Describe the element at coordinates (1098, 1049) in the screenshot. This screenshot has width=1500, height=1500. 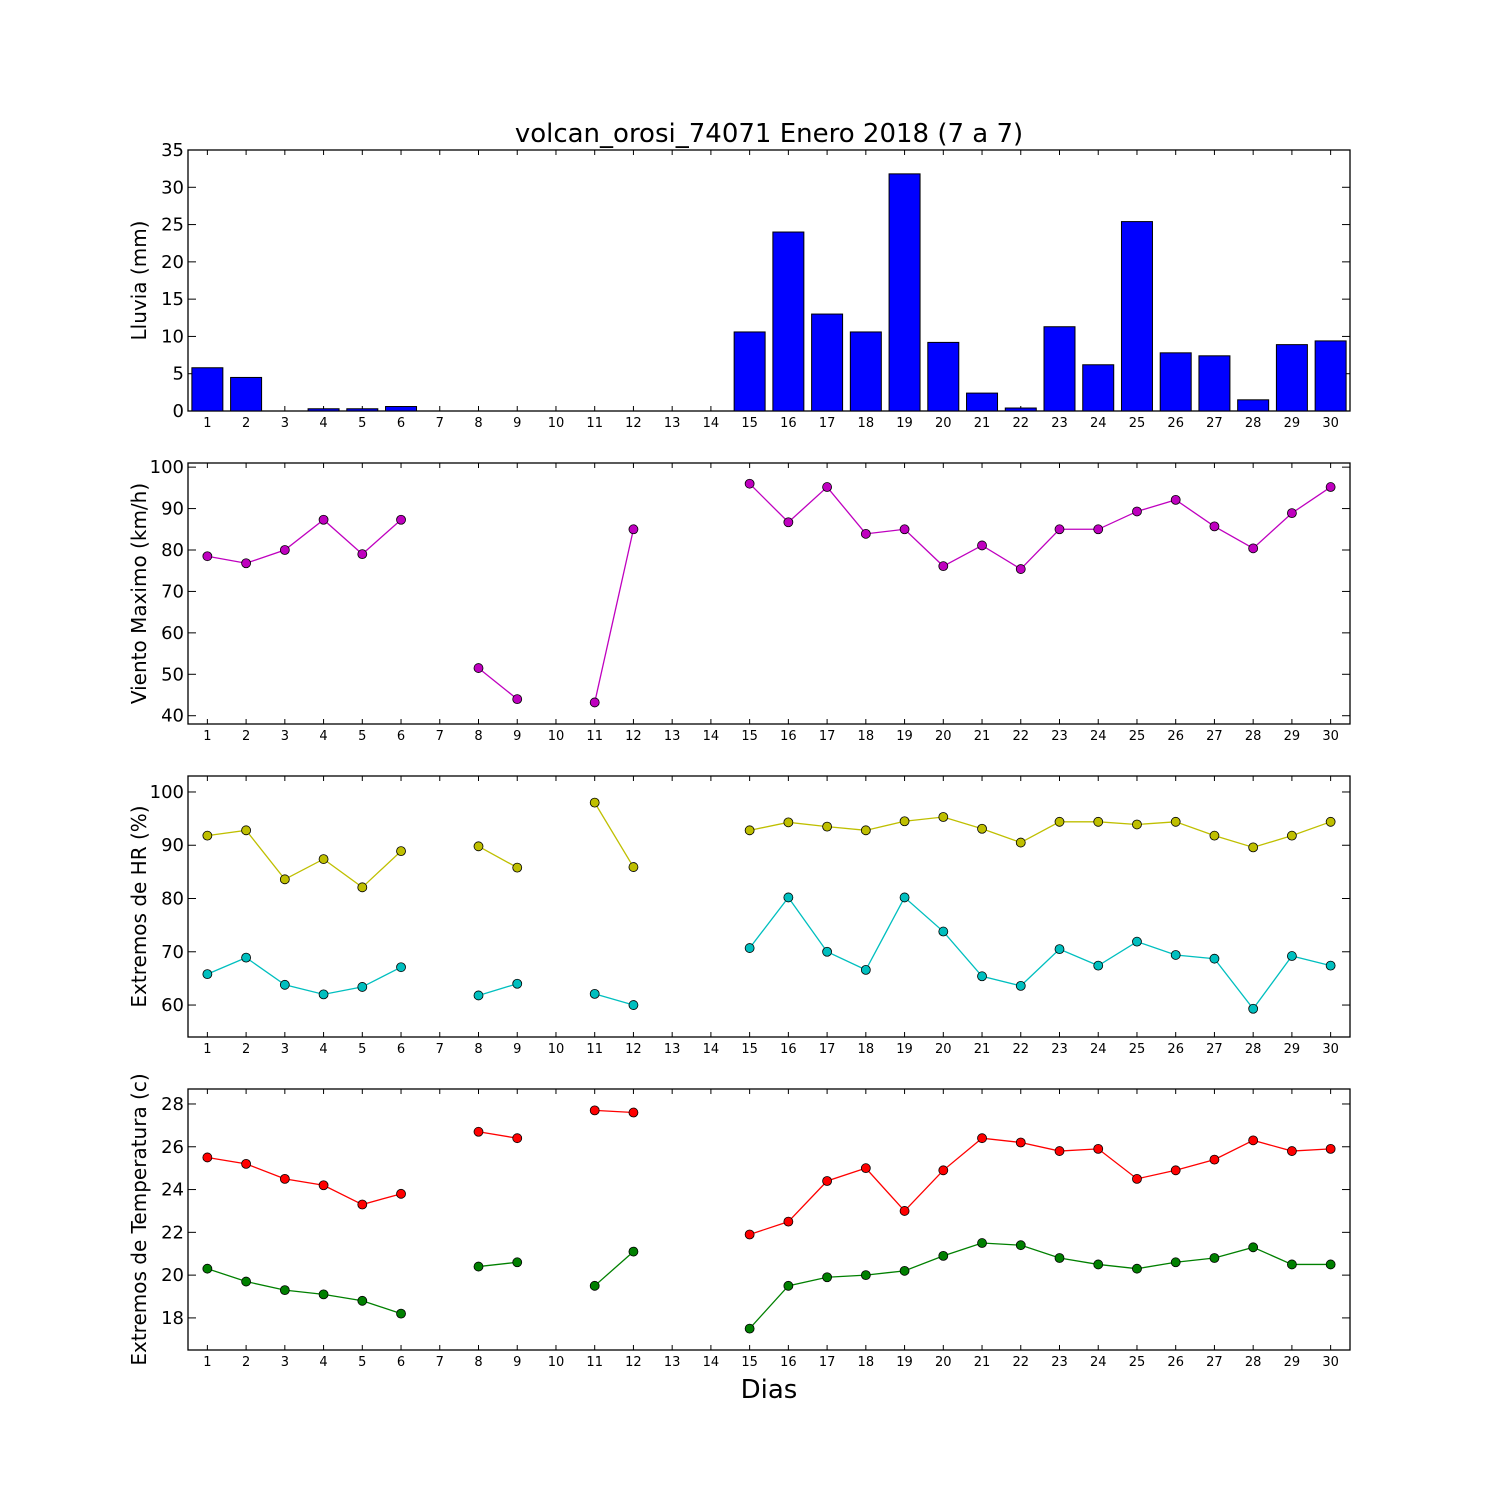
I see `x-tick-label: 24` at that location.